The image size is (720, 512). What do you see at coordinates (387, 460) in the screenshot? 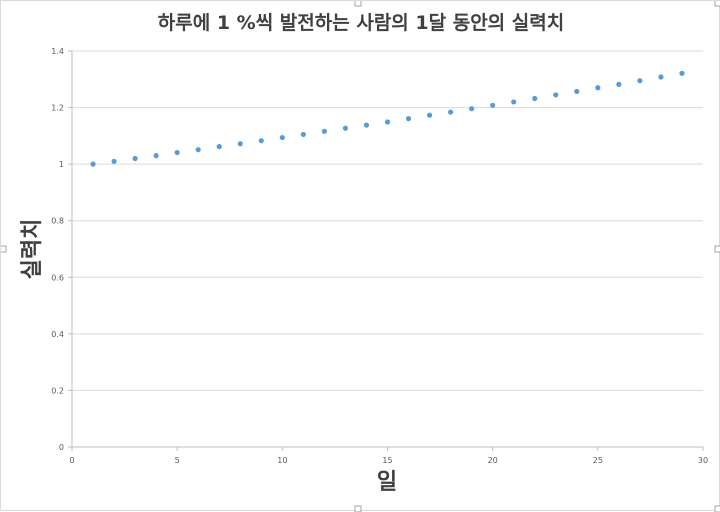
I see `x-tick-label: 15` at bounding box center [387, 460].